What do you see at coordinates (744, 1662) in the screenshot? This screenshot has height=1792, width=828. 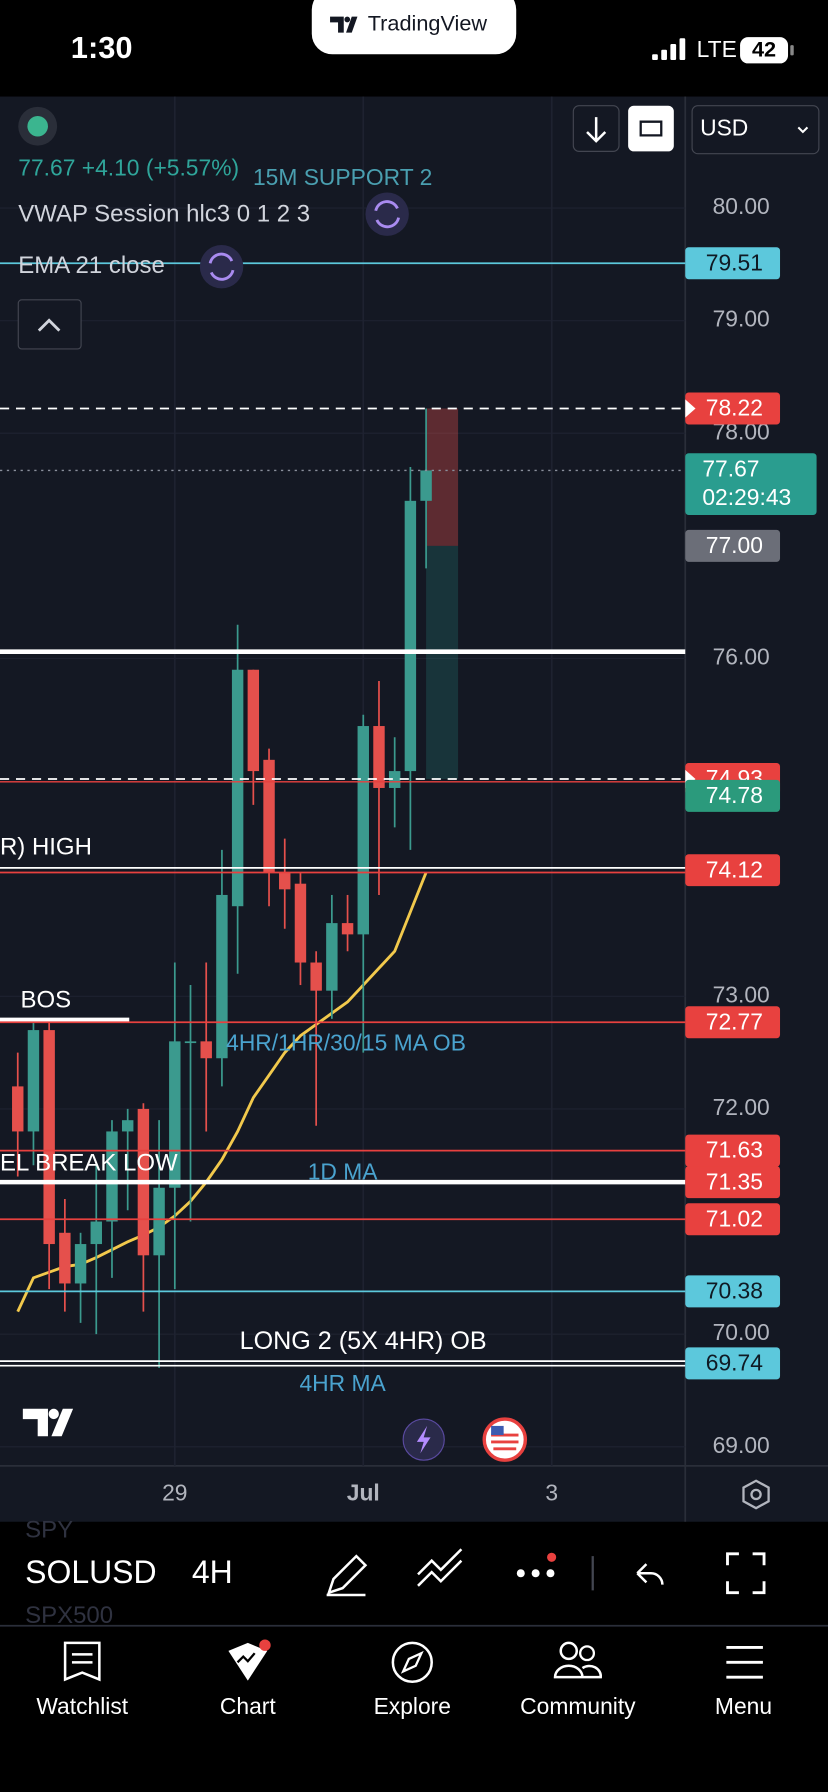 I see `menu-icon` at bounding box center [744, 1662].